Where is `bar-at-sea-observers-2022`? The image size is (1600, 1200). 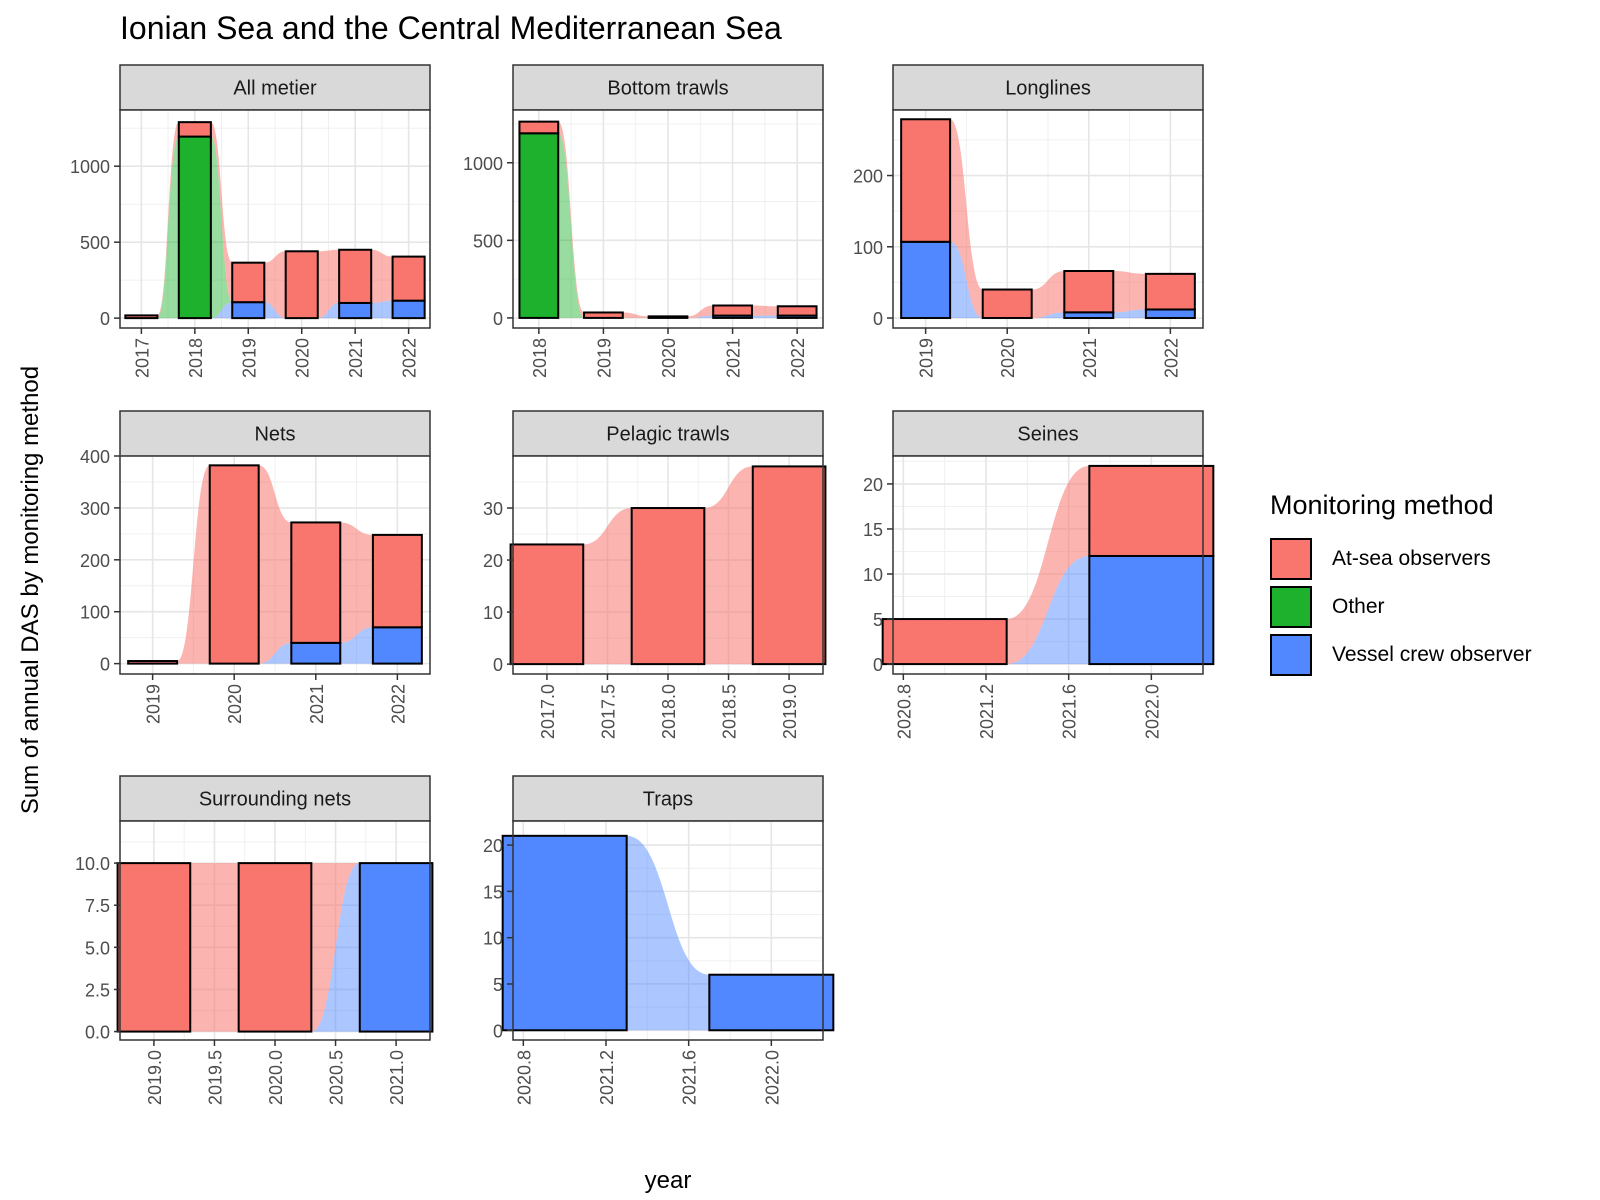
bar-at-sea-observers-2022 is located at coordinates (408, 278).